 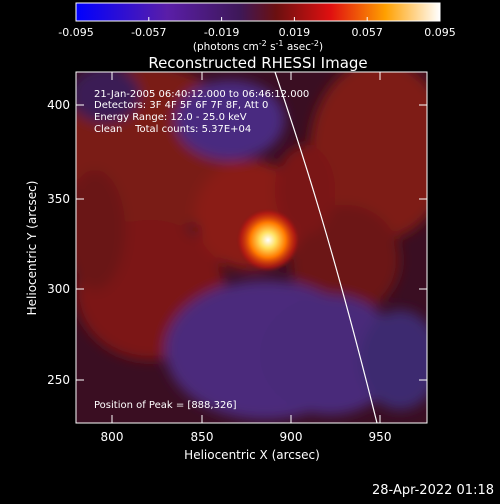 I want to click on solar-limb, so click(x=326, y=247).